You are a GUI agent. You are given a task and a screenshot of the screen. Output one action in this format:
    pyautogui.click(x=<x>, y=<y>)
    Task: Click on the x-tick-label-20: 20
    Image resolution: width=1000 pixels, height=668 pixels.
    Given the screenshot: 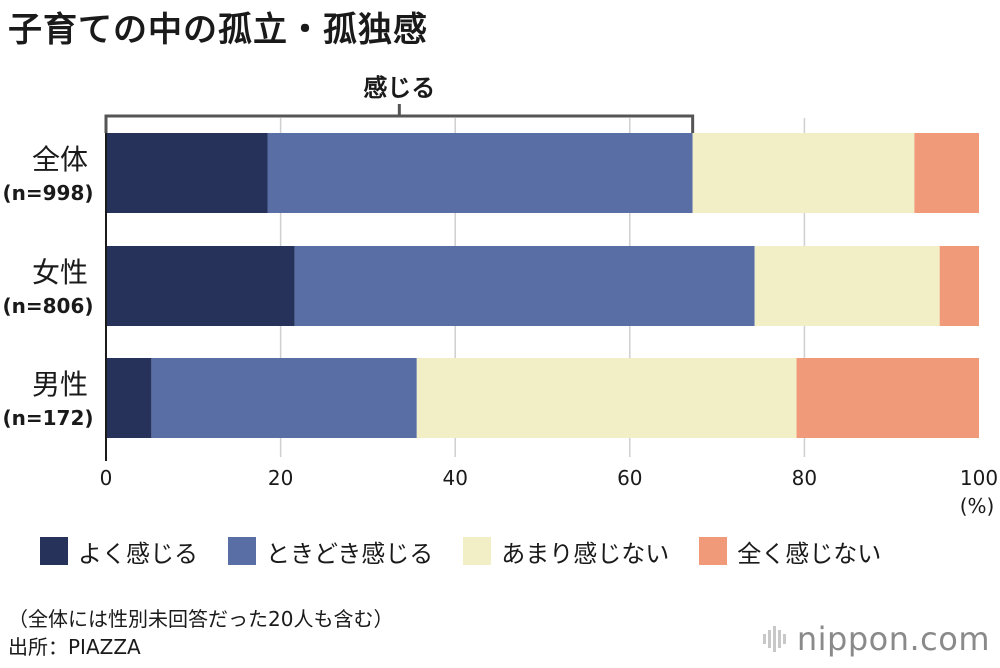 What is the action you would take?
    pyautogui.click(x=280, y=478)
    